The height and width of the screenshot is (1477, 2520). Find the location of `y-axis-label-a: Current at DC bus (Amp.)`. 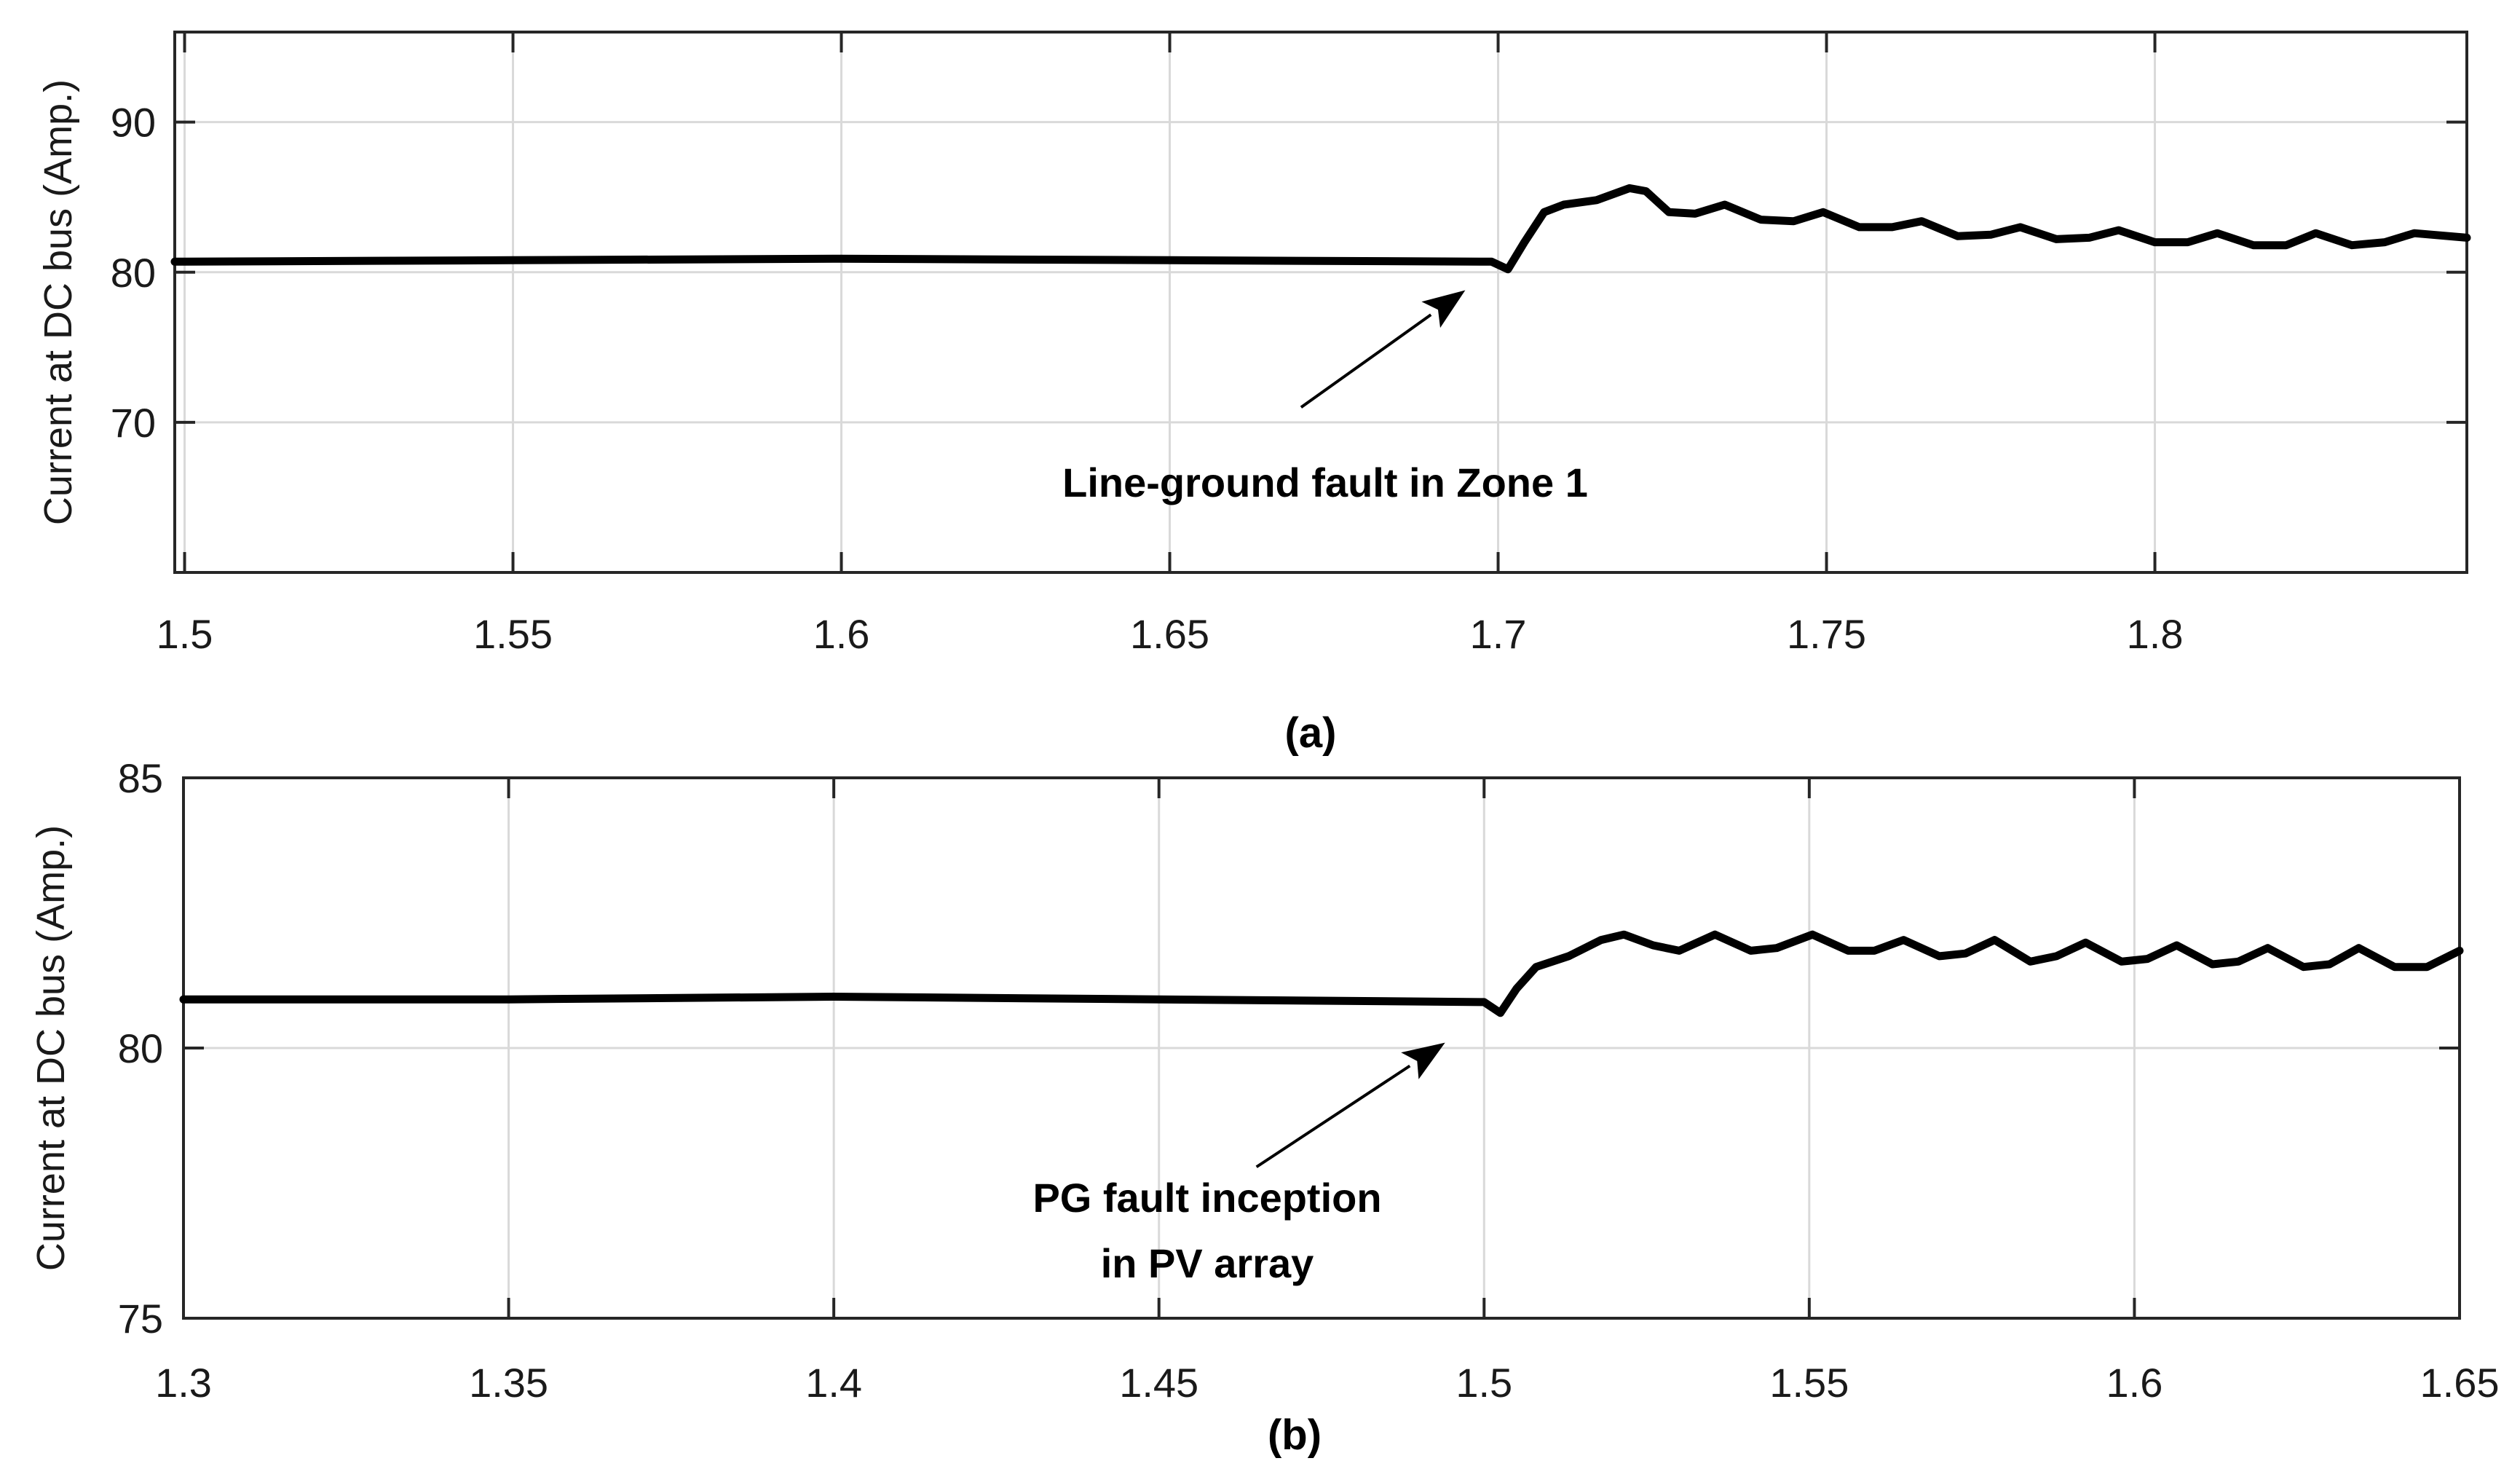

y-axis-label-a: Current at DC bus (Amp.) is located at coordinates (58, 302).